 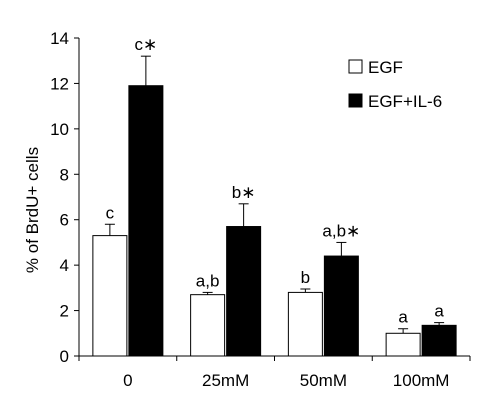 What do you see at coordinates (59, 83) in the screenshot?
I see `y-tick-label: 12` at bounding box center [59, 83].